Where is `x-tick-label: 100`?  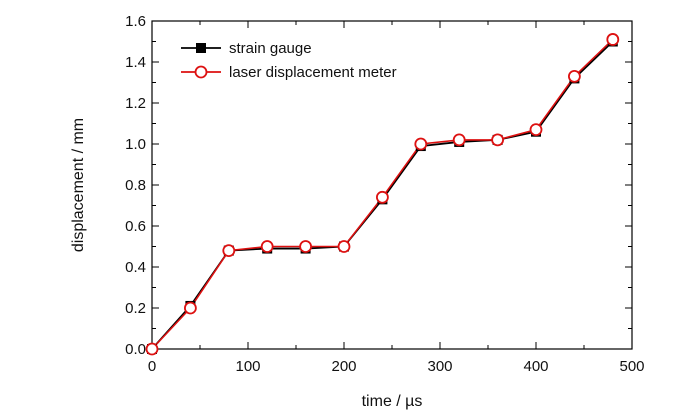
x-tick-label: 100 is located at coordinates (247, 366).